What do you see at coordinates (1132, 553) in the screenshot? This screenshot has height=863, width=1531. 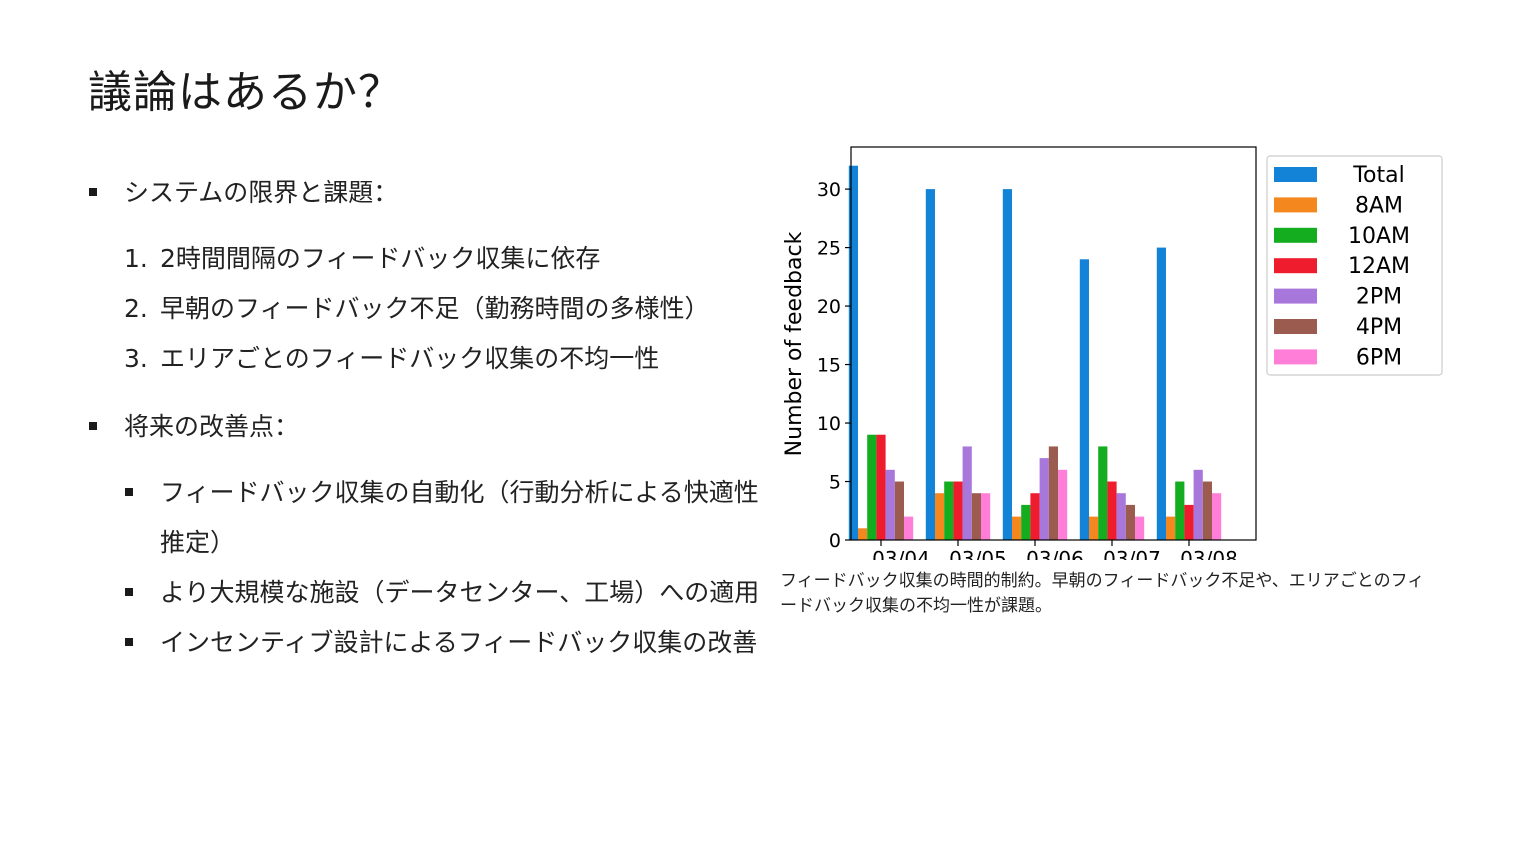 I see `x-tick-label: 03/07` at bounding box center [1132, 553].